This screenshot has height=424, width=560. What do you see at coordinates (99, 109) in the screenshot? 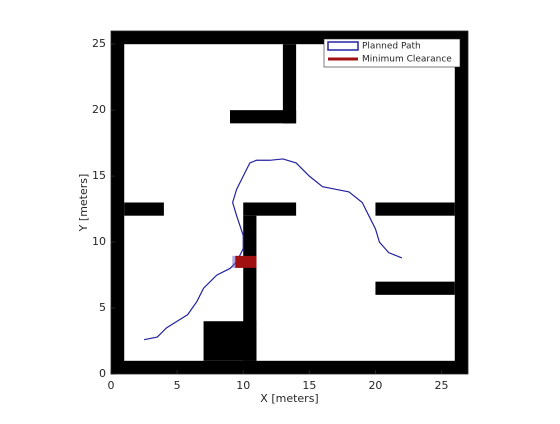
I see `y-tick-label: 20` at bounding box center [99, 109].